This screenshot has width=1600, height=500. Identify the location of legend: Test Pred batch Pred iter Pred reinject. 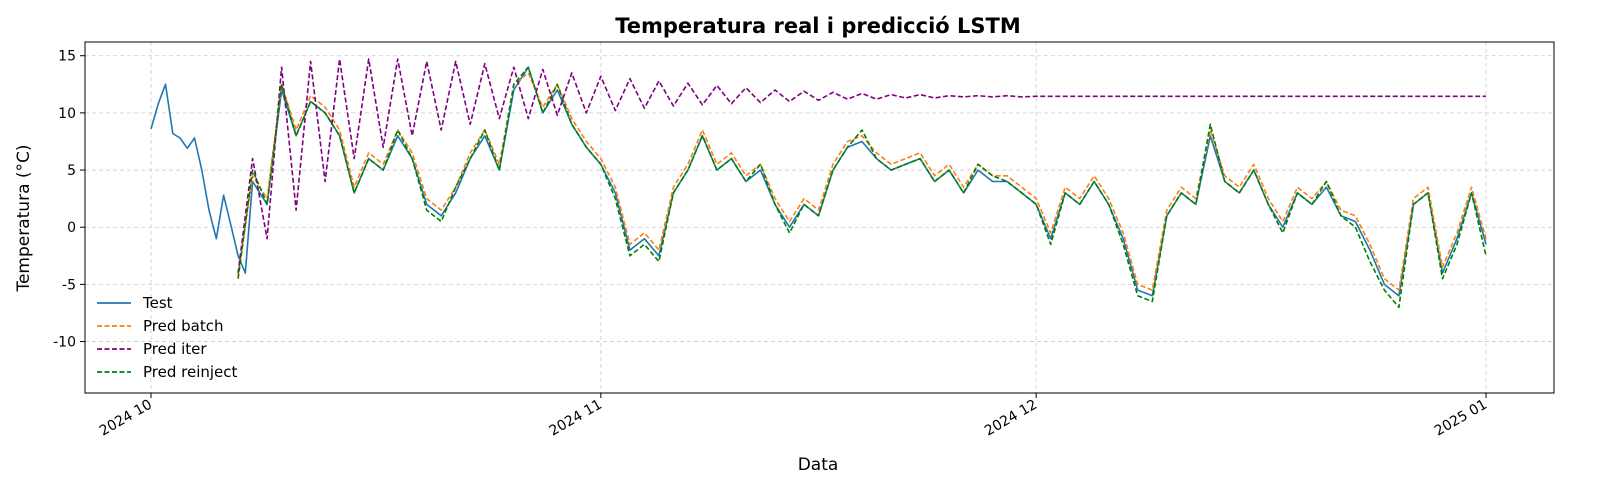
(167, 337).